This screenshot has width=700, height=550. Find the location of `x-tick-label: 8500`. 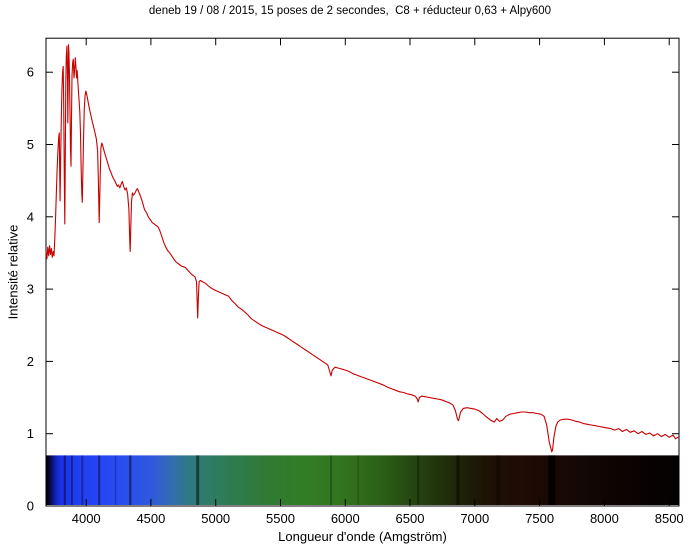

x-tick-label: 8500 is located at coordinates (669, 518).